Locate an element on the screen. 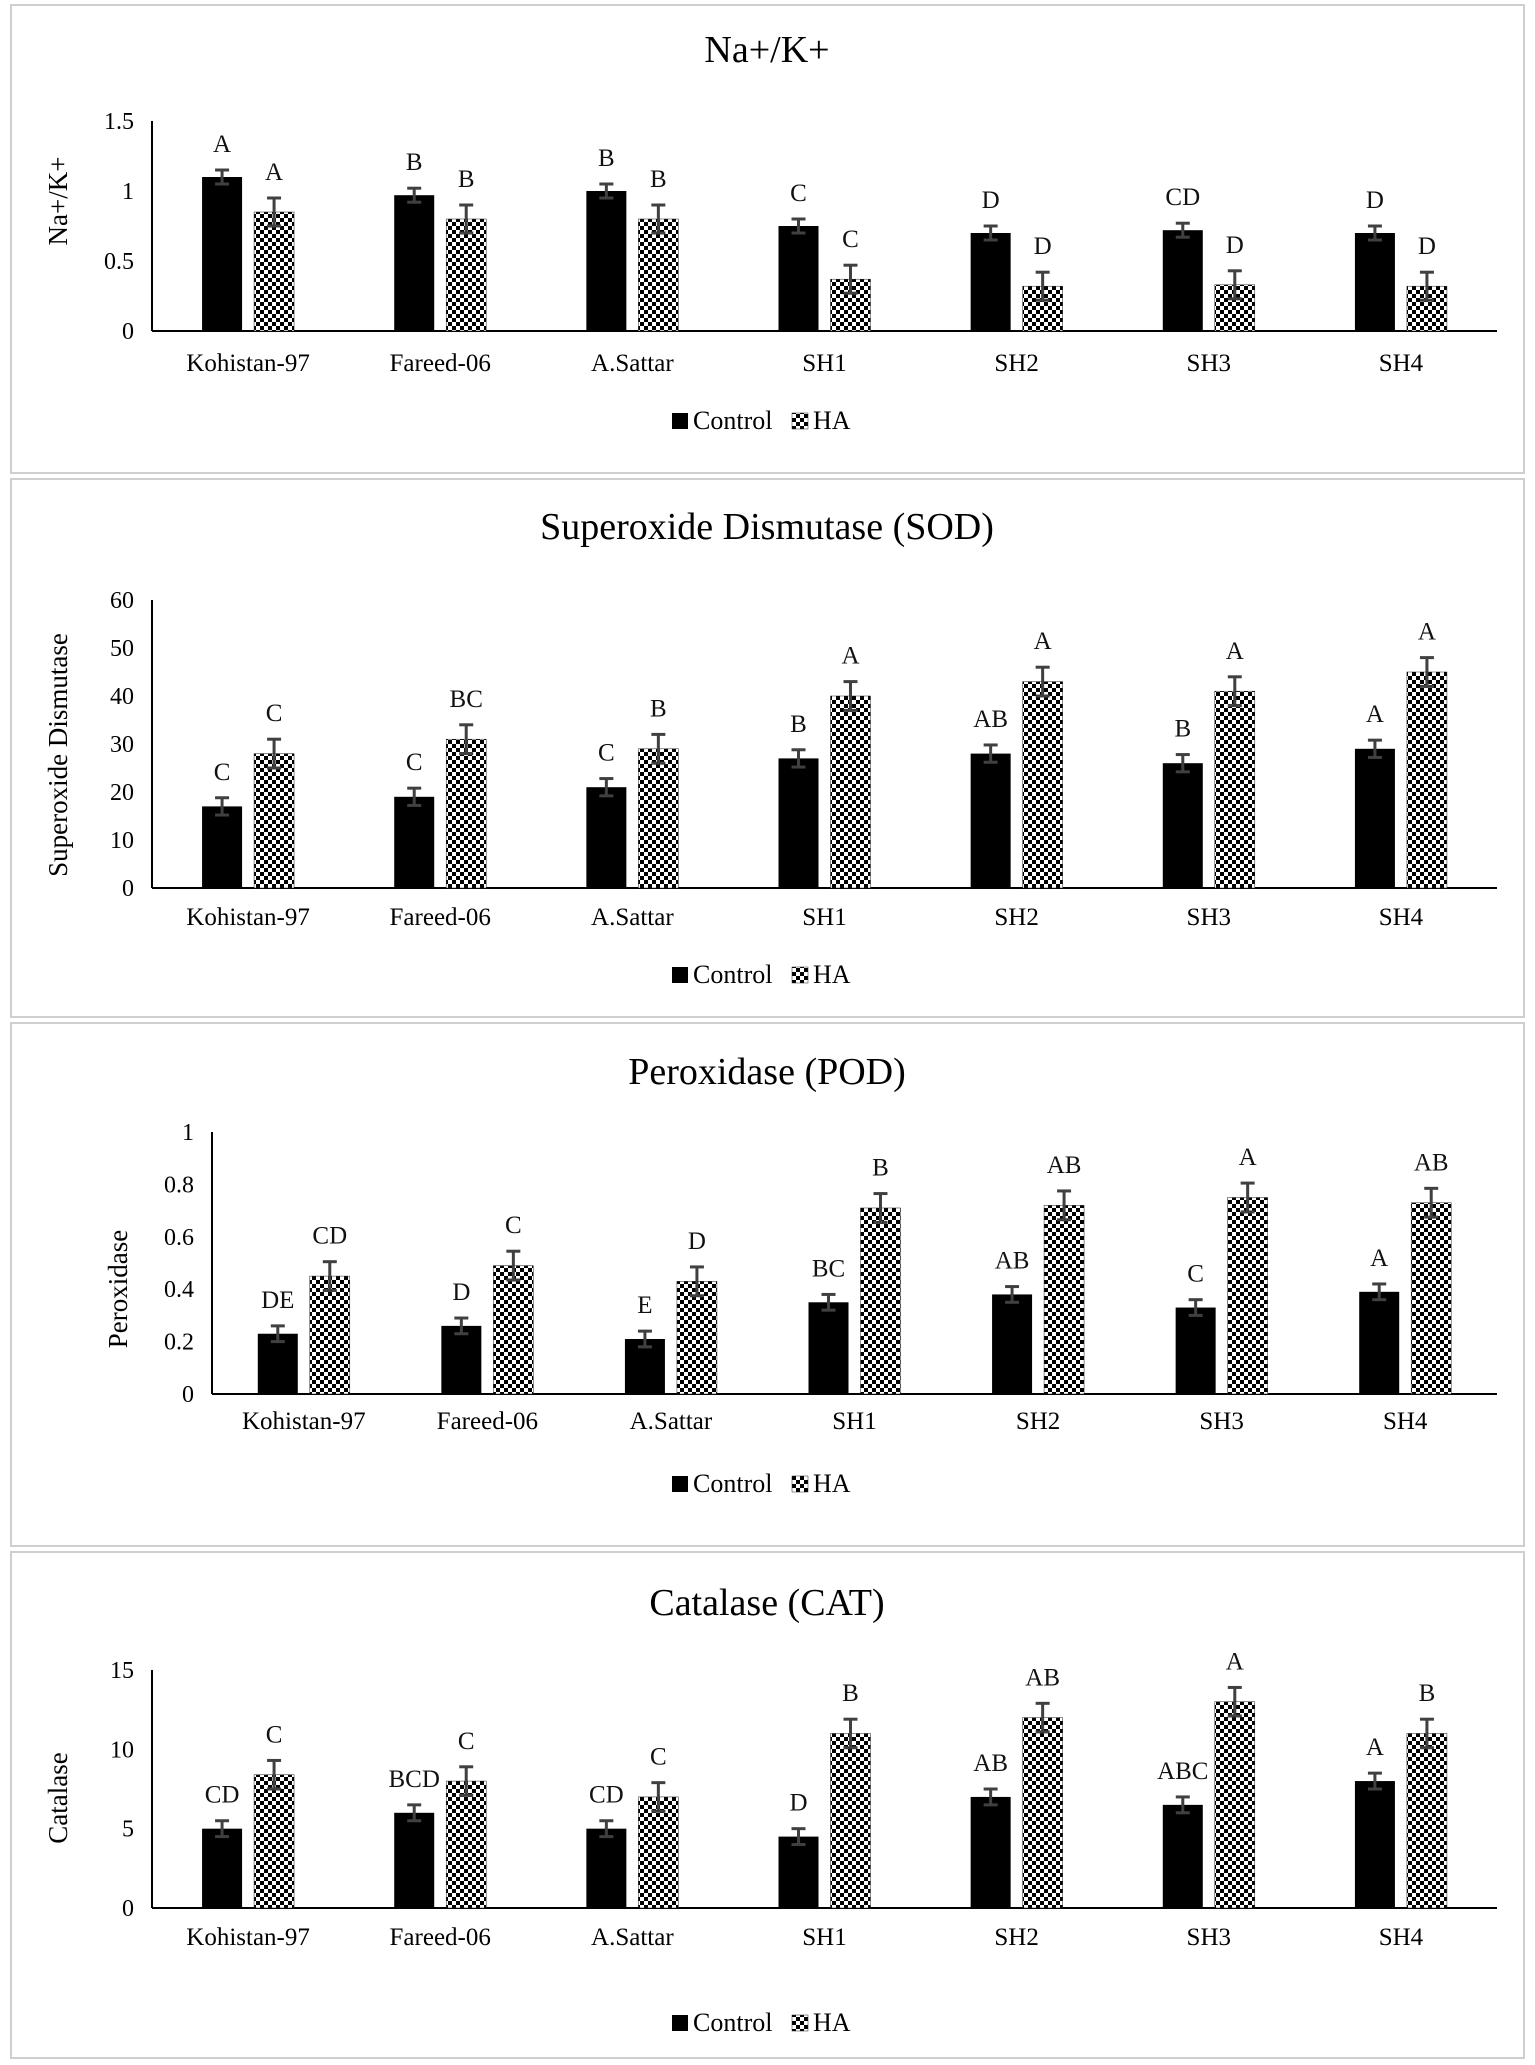 The width and height of the screenshot is (1535, 2065). significance-label: BCD is located at coordinates (414, 1779).